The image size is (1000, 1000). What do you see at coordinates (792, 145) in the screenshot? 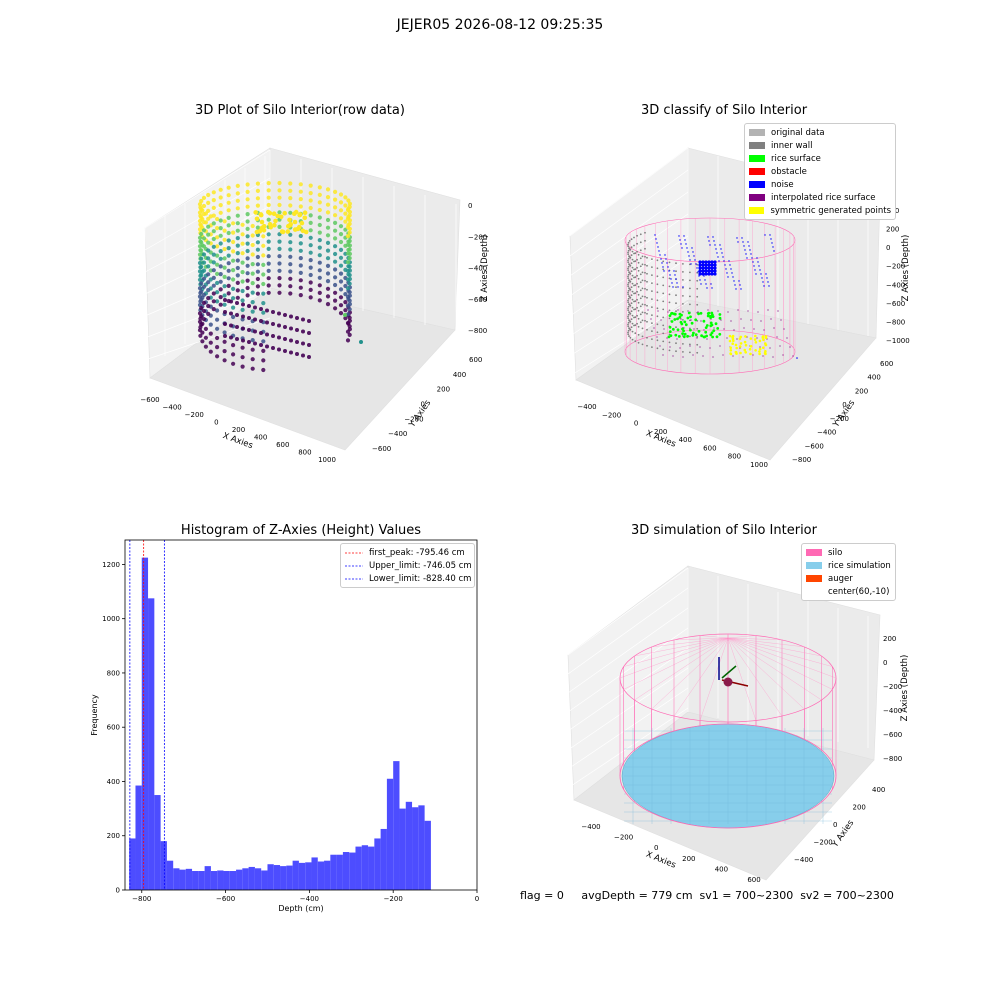
I see `legend-label: inner wall` at bounding box center [792, 145].